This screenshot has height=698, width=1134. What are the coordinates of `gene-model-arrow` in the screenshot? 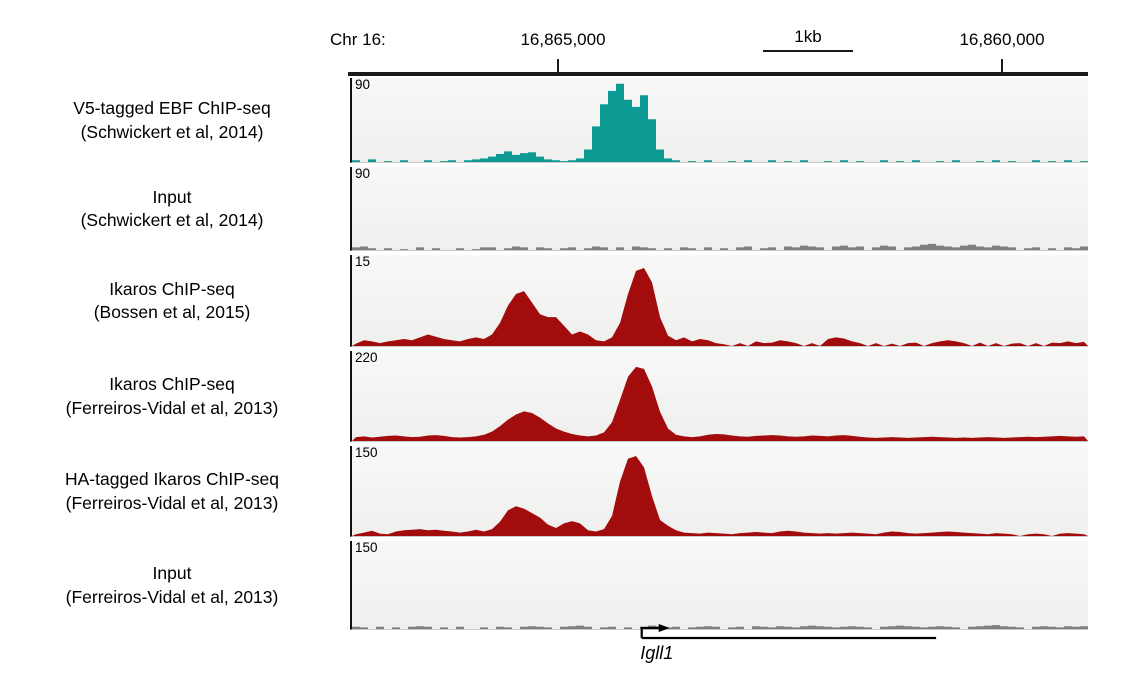 It's located at (788, 632).